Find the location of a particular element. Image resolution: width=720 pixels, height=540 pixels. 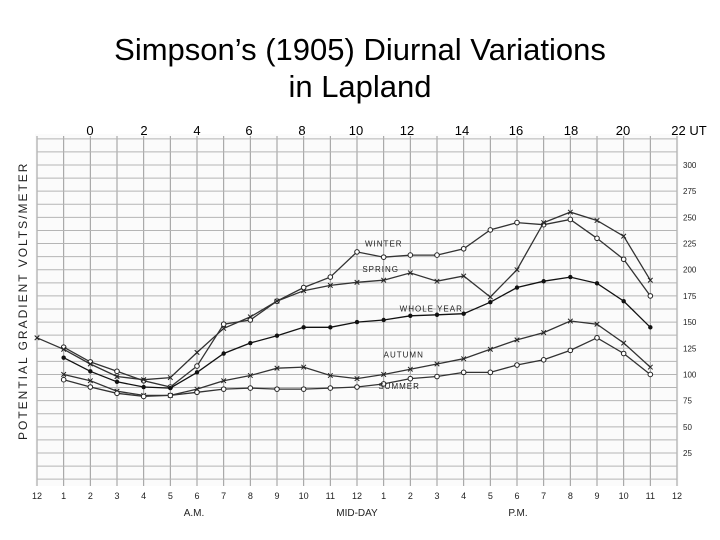

ut-tick-label: 22 UT is located at coordinates (688, 130).